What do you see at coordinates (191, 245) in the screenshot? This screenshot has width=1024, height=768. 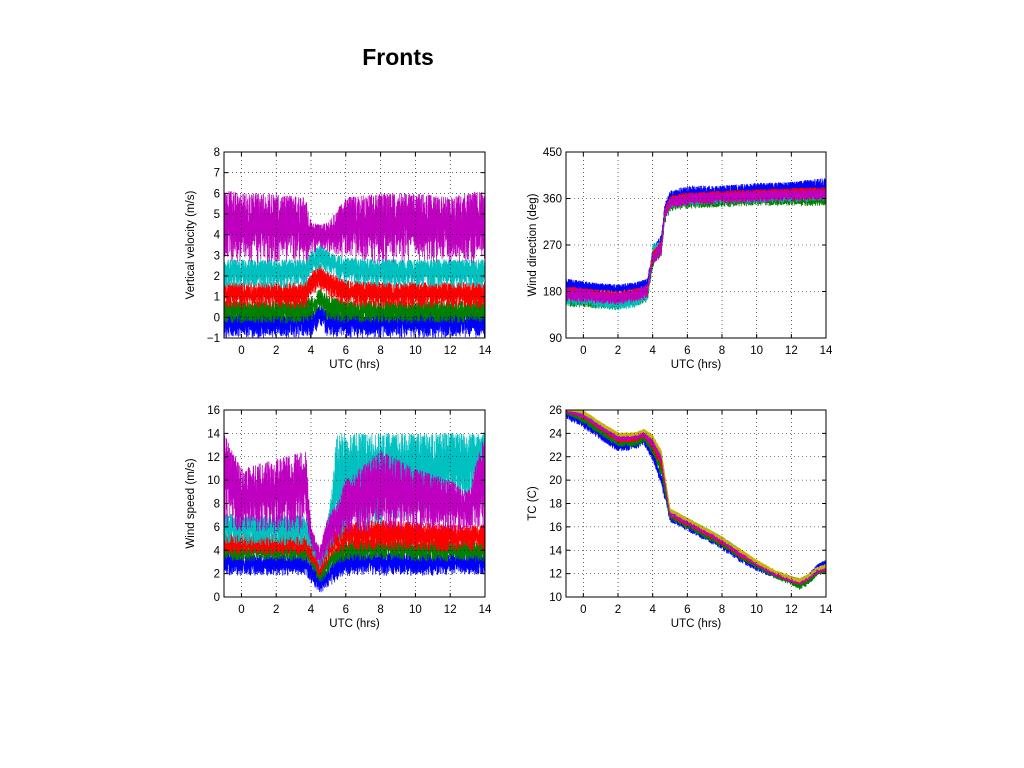 I see `y-axis-label: Vertical velocity (m/s)` at bounding box center [191, 245].